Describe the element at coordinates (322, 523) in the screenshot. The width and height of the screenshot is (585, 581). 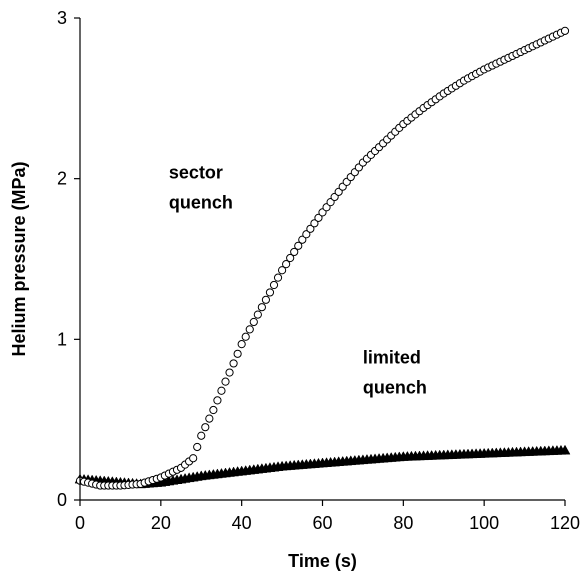
I see `x-tick-label: 60` at that location.